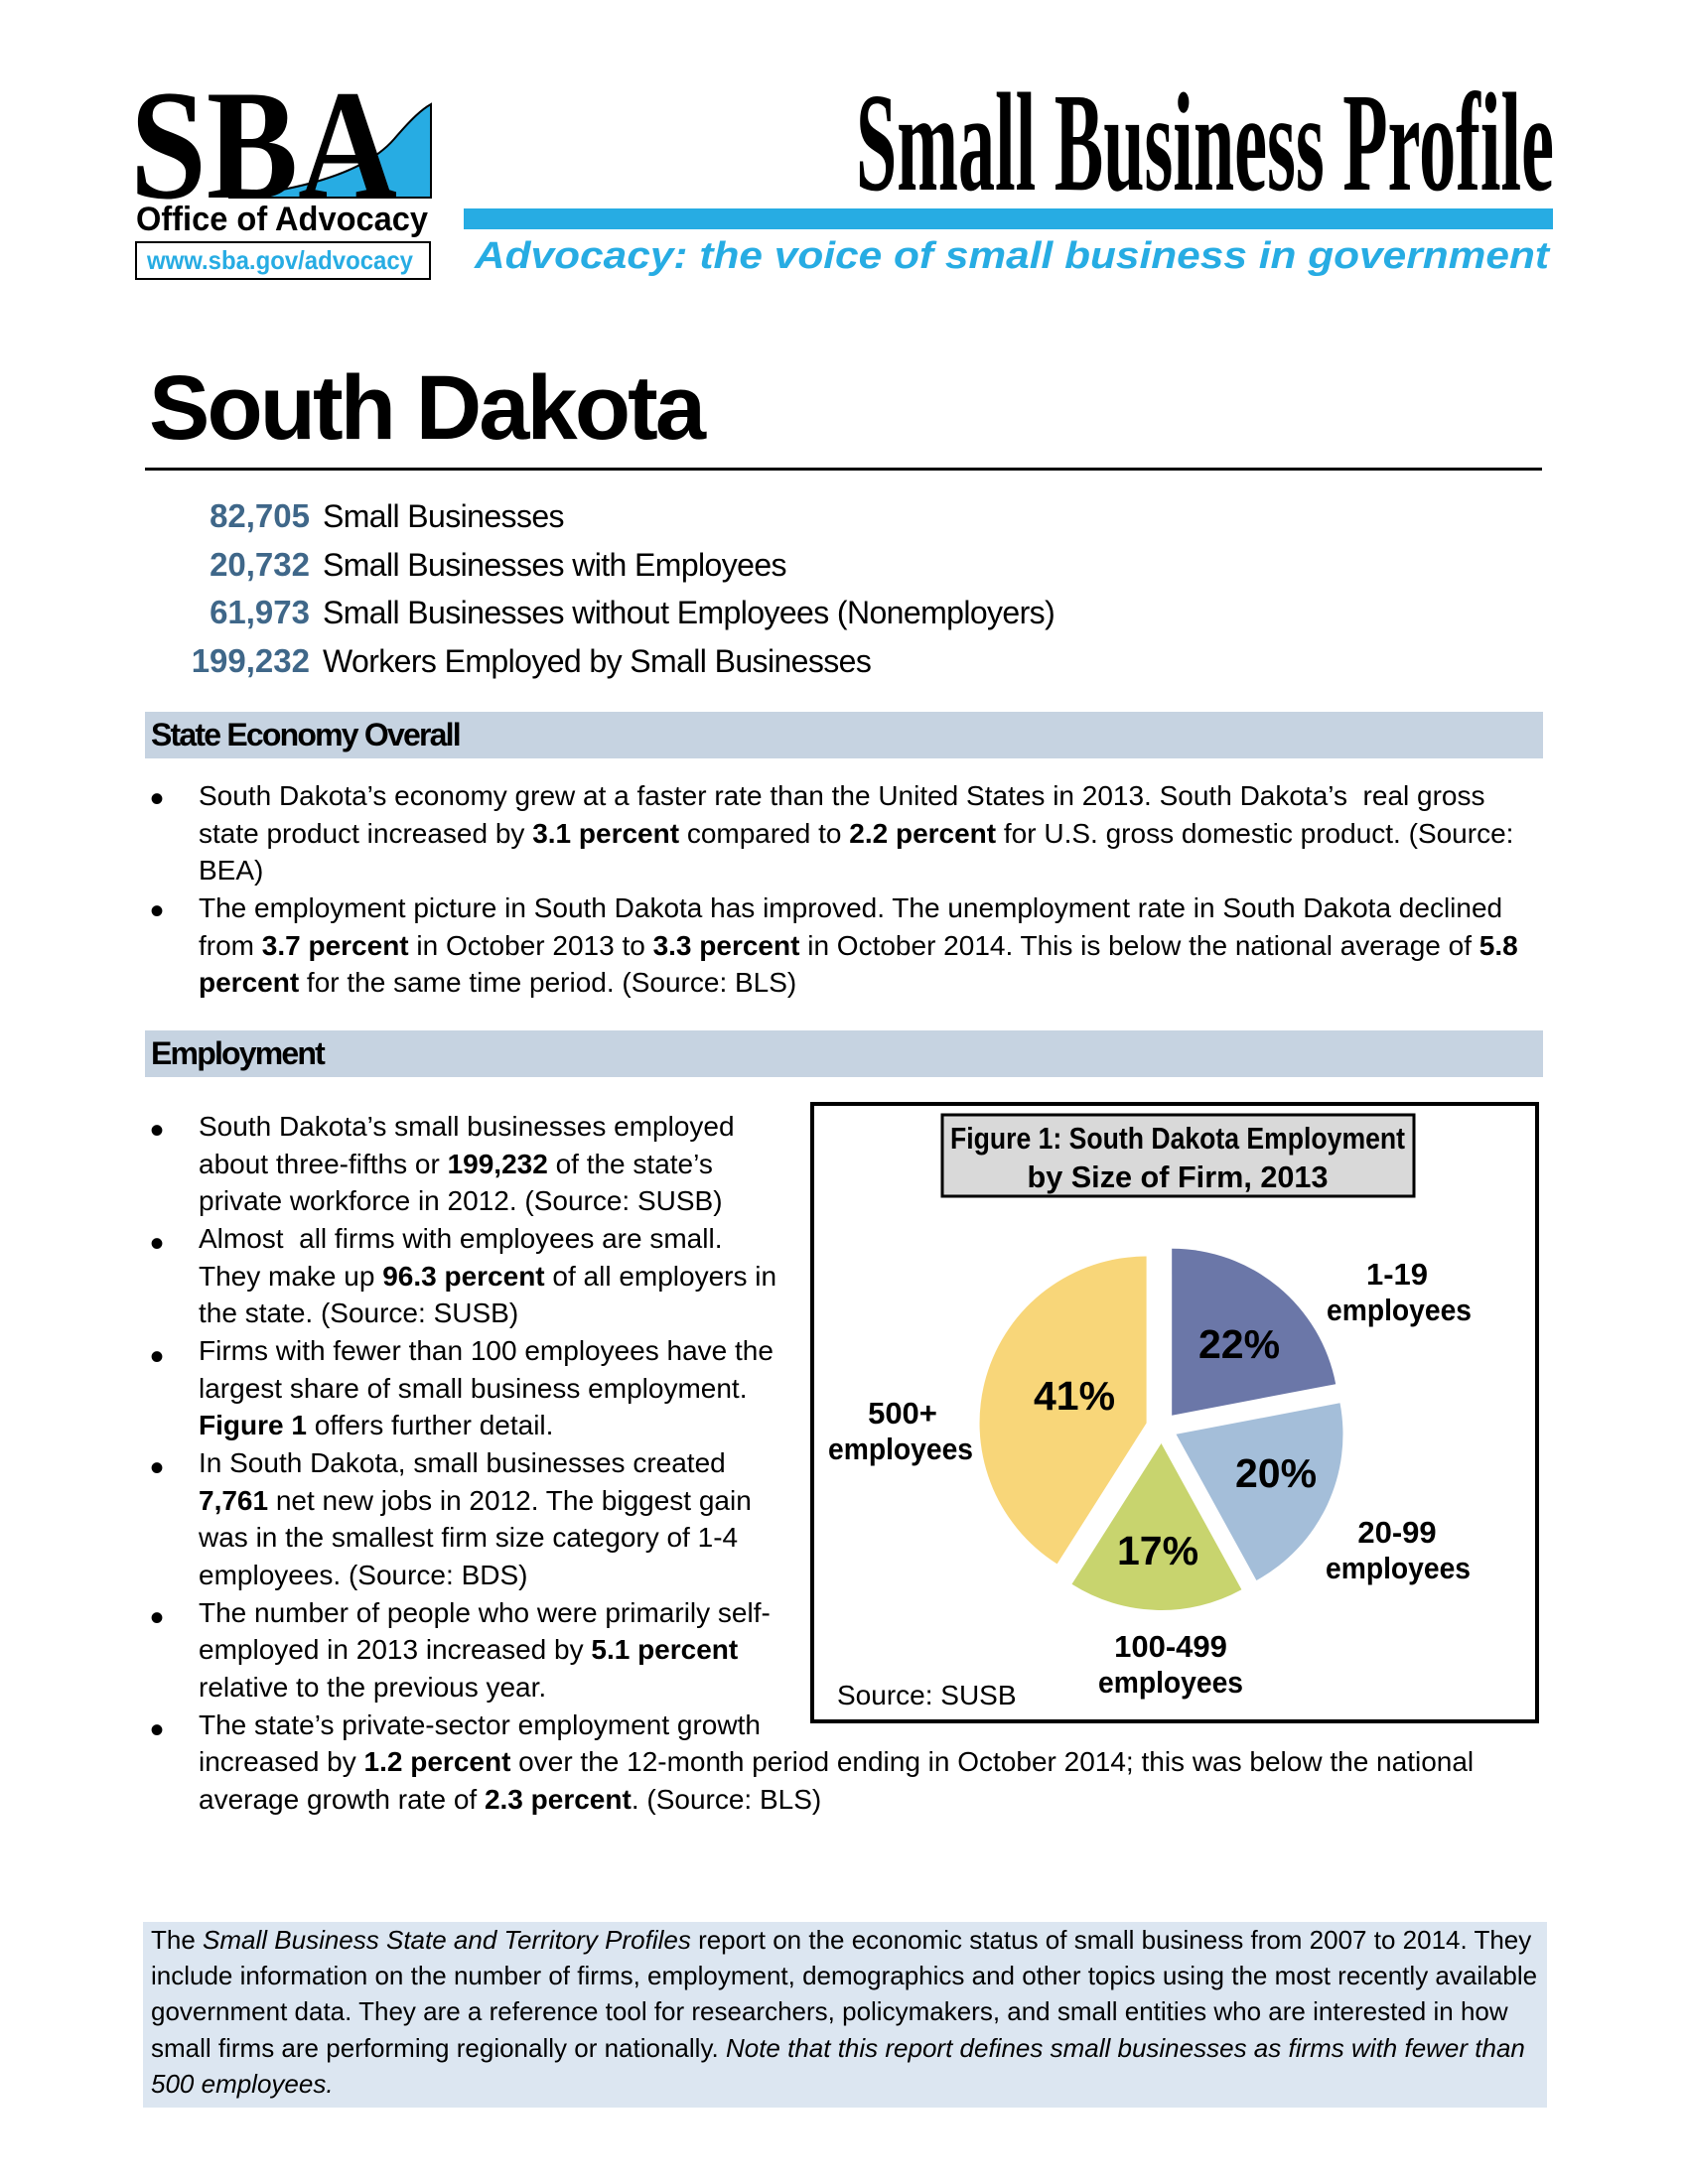 The height and width of the screenshot is (2184, 1688). Describe the element at coordinates (1396, 1532) in the screenshot. I see `svg-text: 20-99` at that location.